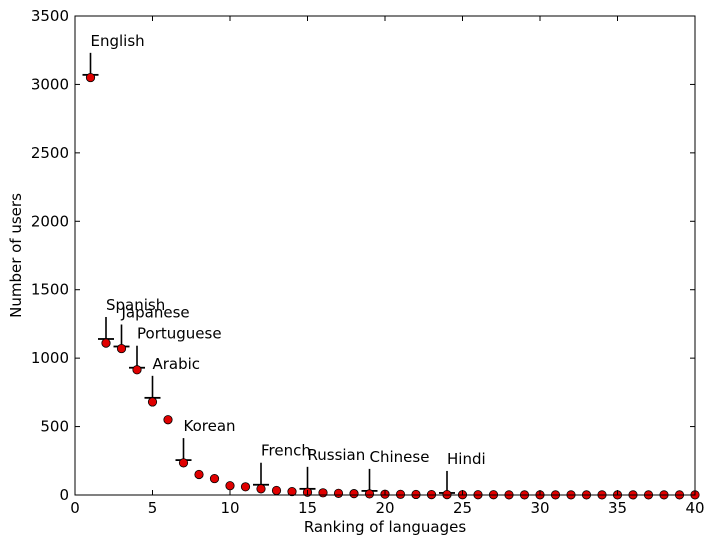 The height and width of the screenshot is (545, 714). Describe the element at coordinates (229, 508) in the screenshot. I see `x-tick-label: 10` at that location.